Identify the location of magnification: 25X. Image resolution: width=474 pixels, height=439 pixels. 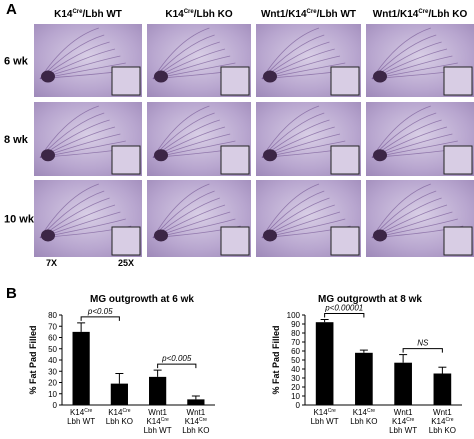
(126, 263).